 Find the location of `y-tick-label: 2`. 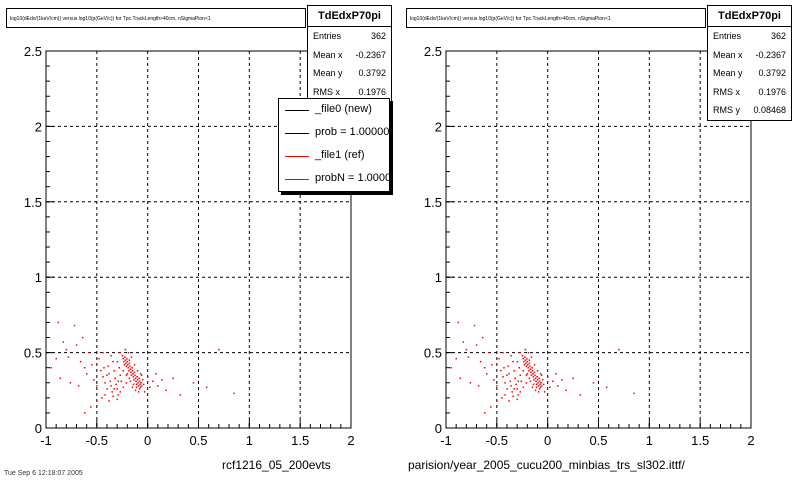

y-tick-label: 2 is located at coordinates (38, 126).